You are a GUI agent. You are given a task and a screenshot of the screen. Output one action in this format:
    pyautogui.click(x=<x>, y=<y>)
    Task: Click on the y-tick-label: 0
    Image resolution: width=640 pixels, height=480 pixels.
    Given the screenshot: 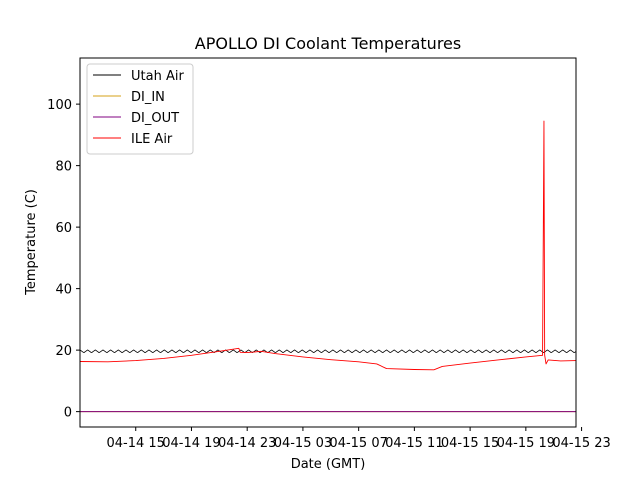 What is the action you would take?
    pyautogui.click(x=68, y=413)
    